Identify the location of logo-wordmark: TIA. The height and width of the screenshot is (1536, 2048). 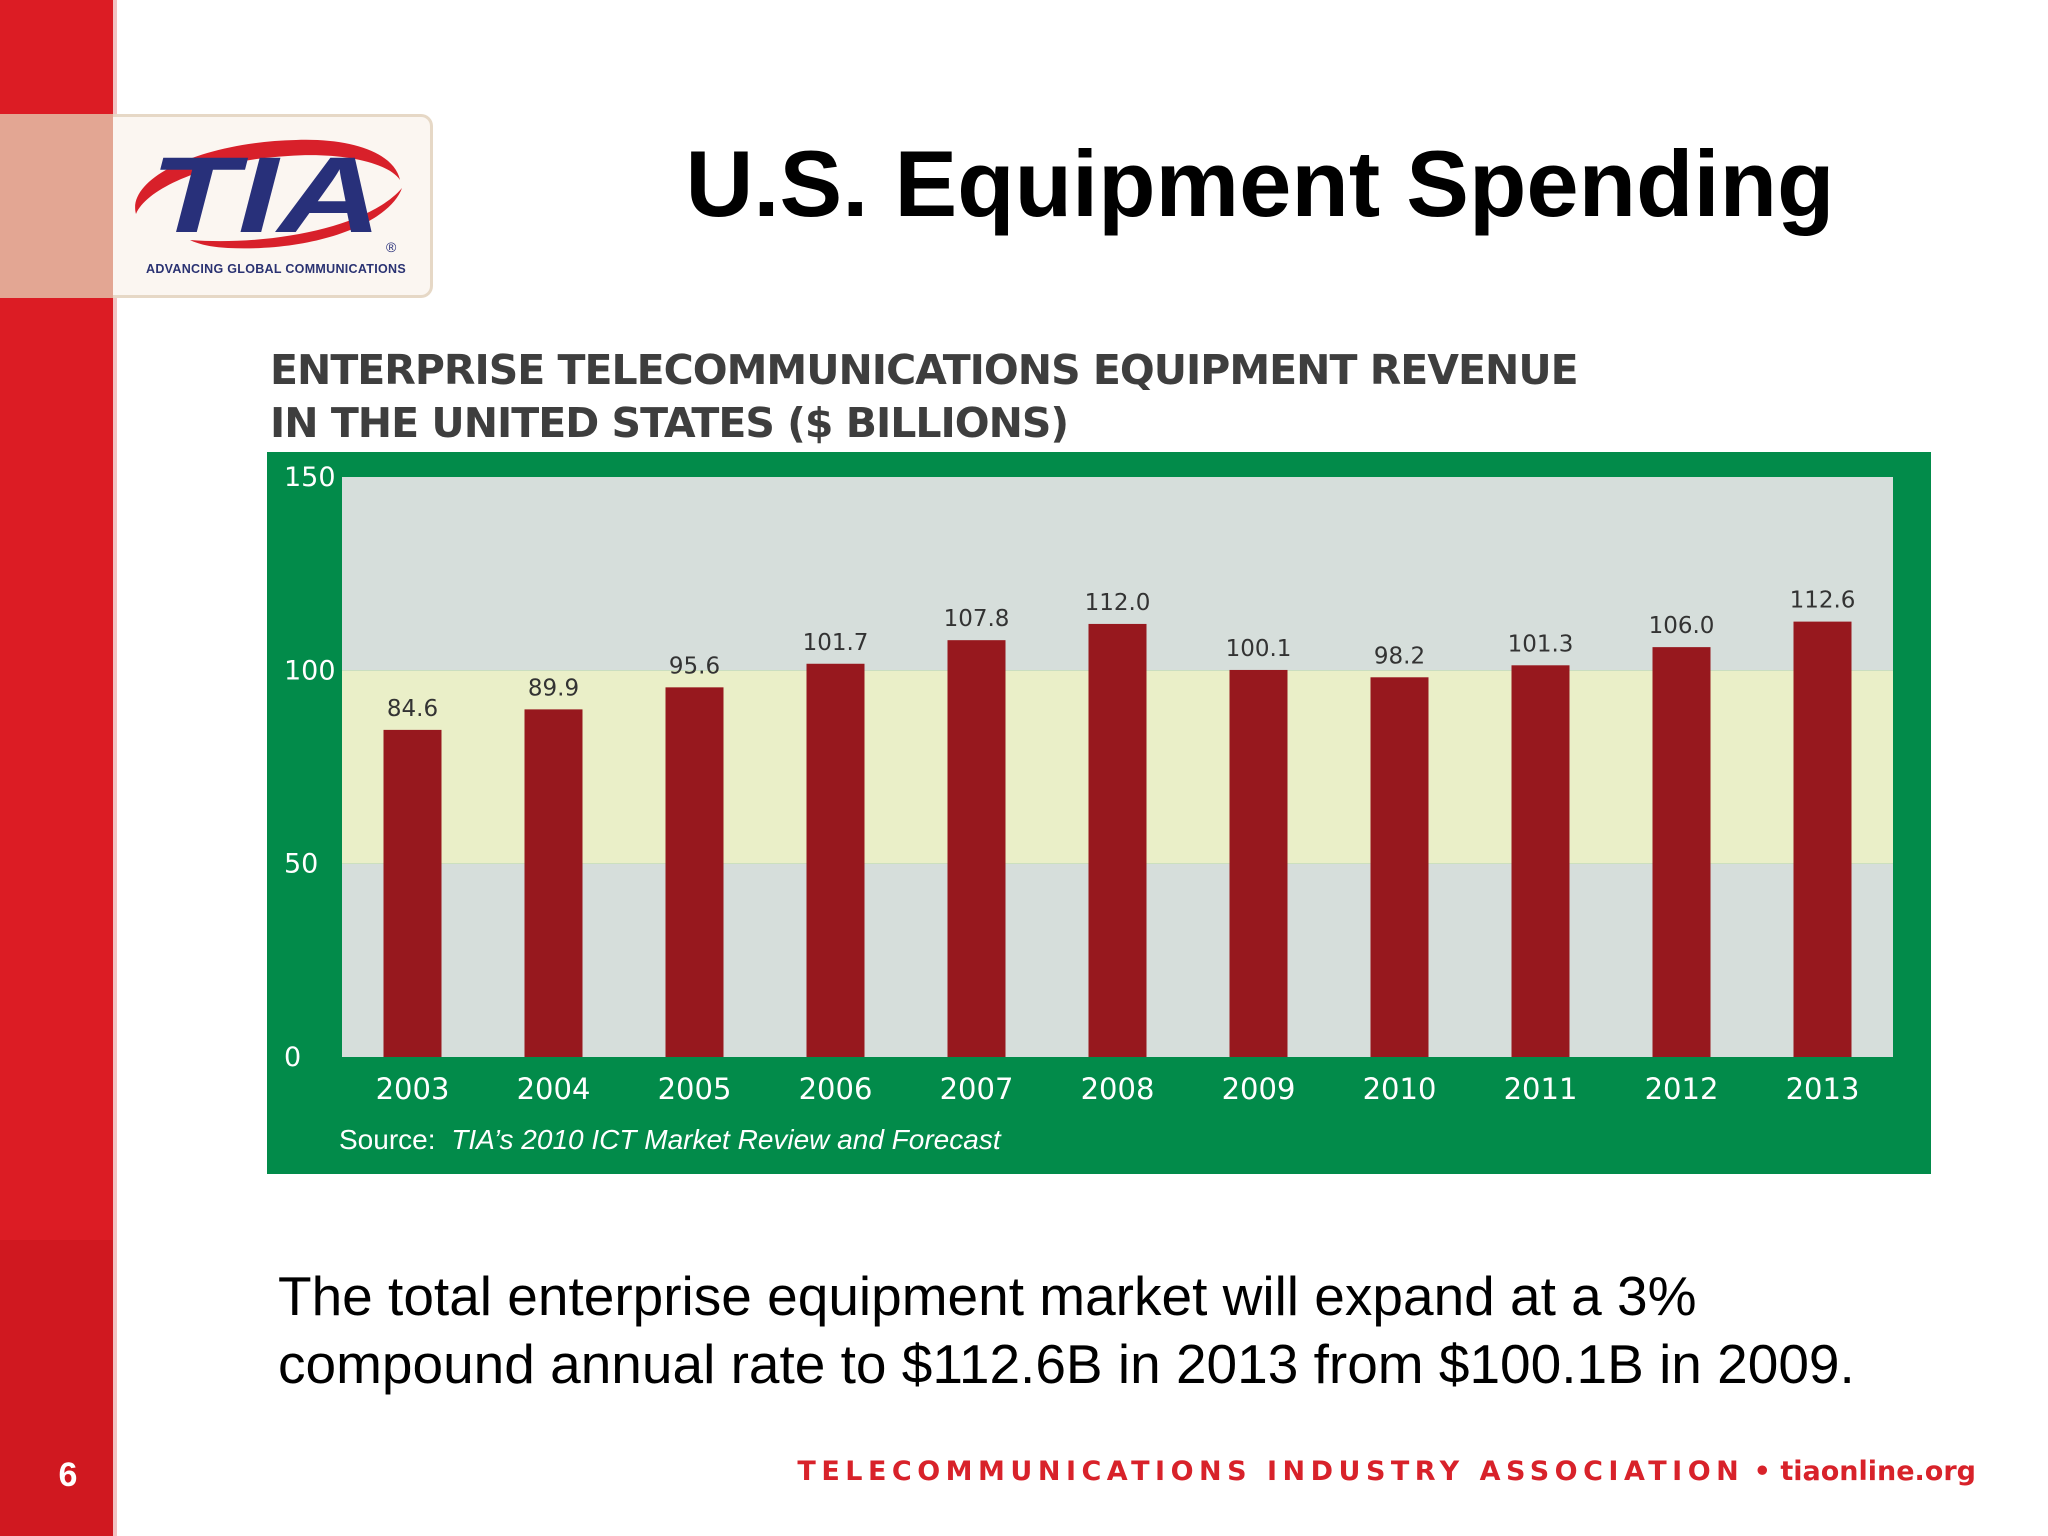
(266, 194).